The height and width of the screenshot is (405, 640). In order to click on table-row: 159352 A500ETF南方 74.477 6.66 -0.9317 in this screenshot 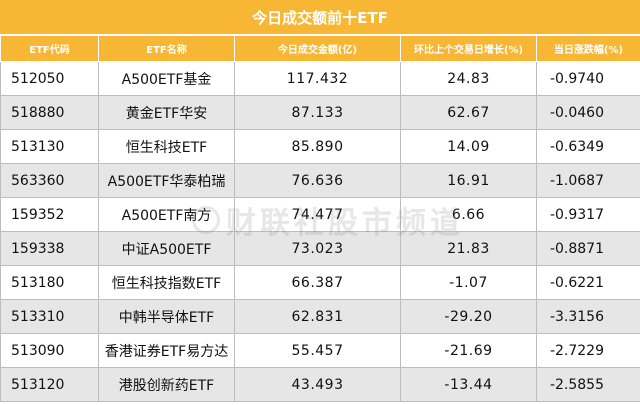, I will do `click(320, 214)`.